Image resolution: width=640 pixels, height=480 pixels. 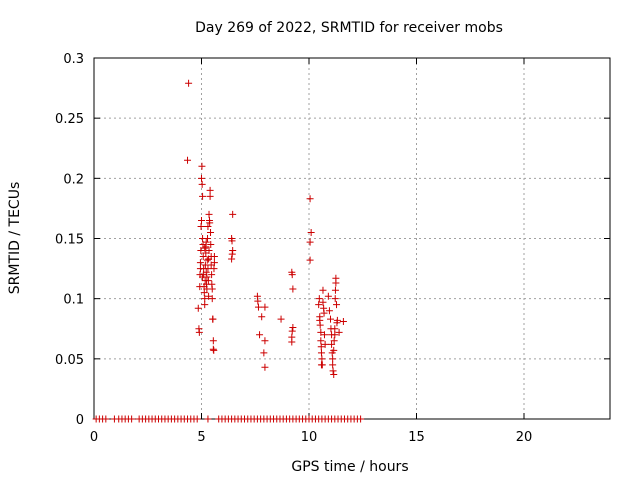 What do you see at coordinates (80, 420) in the screenshot?
I see `y-tick-label: 0` at bounding box center [80, 420].